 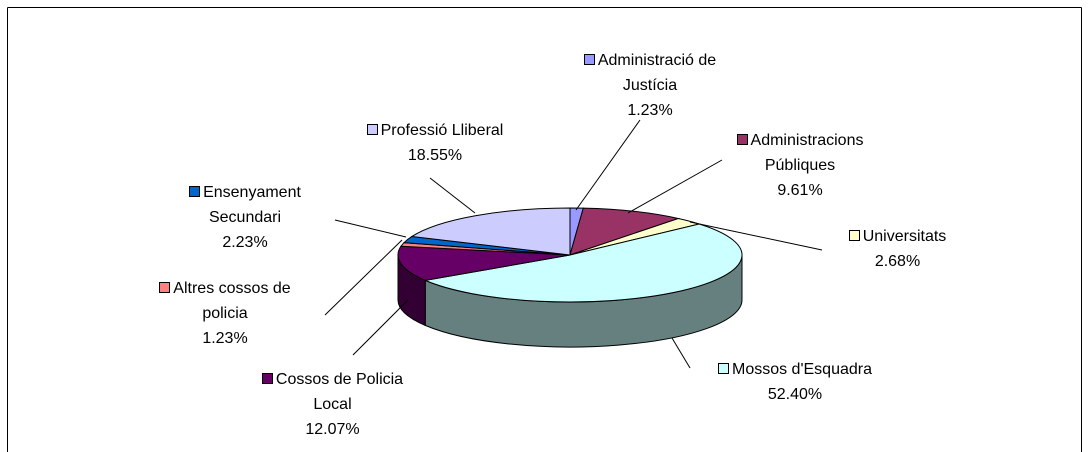 I want to click on label-name-line: Administració de Justícia, so click(x=650, y=73).